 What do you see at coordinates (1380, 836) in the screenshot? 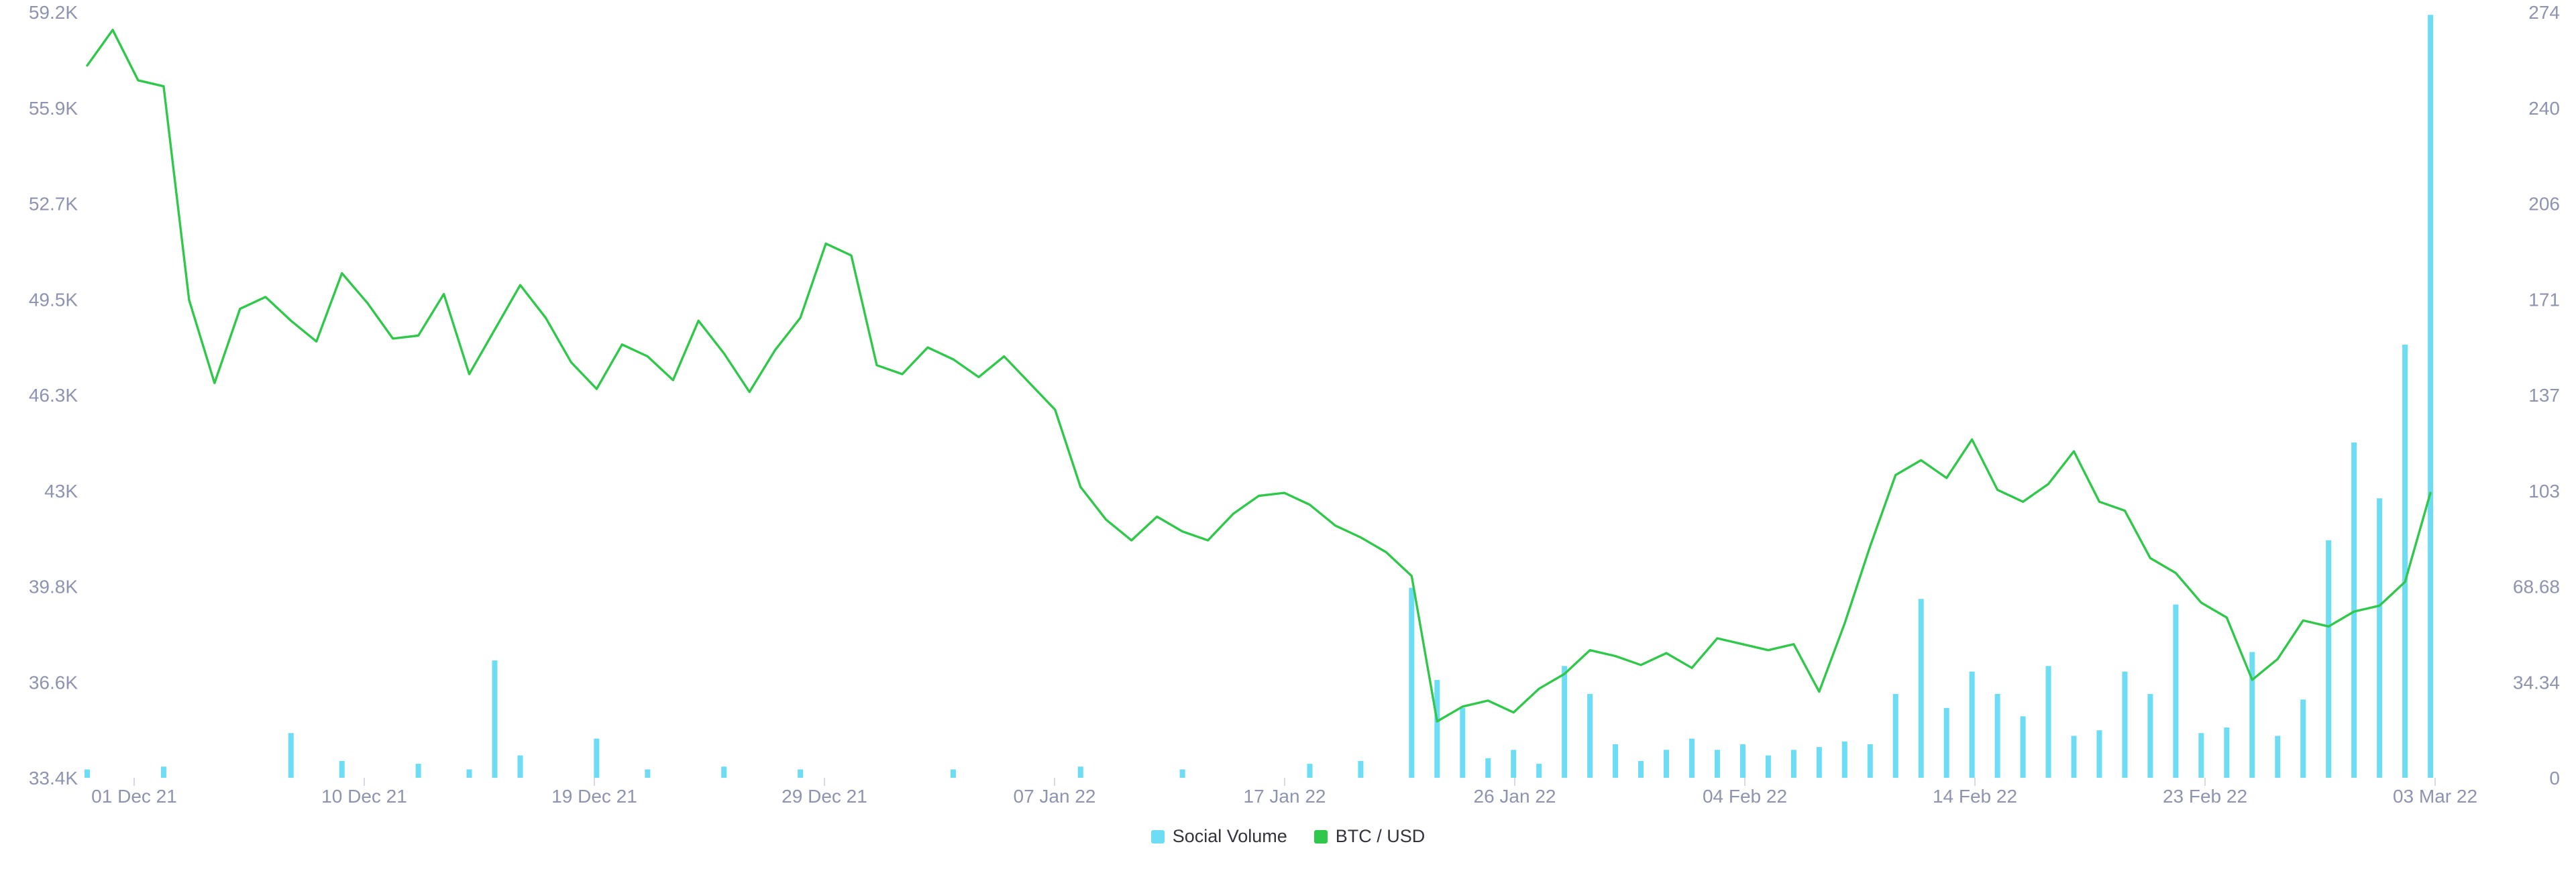
I see `legend-label-btc-usd: BTC / USD` at bounding box center [1380, 836].